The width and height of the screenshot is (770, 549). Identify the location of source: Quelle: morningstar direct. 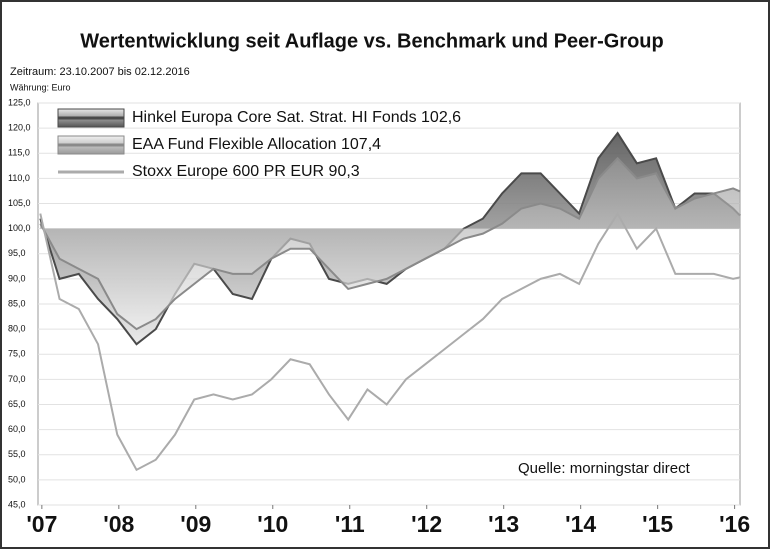
(604, 468).